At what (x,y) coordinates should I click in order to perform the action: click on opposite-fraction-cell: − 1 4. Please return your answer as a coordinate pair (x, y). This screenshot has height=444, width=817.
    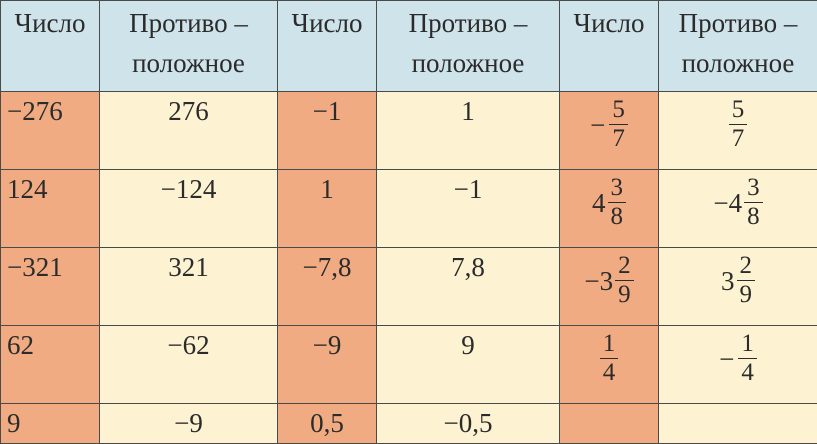
    Looking at the image, I should click on (737, 364).